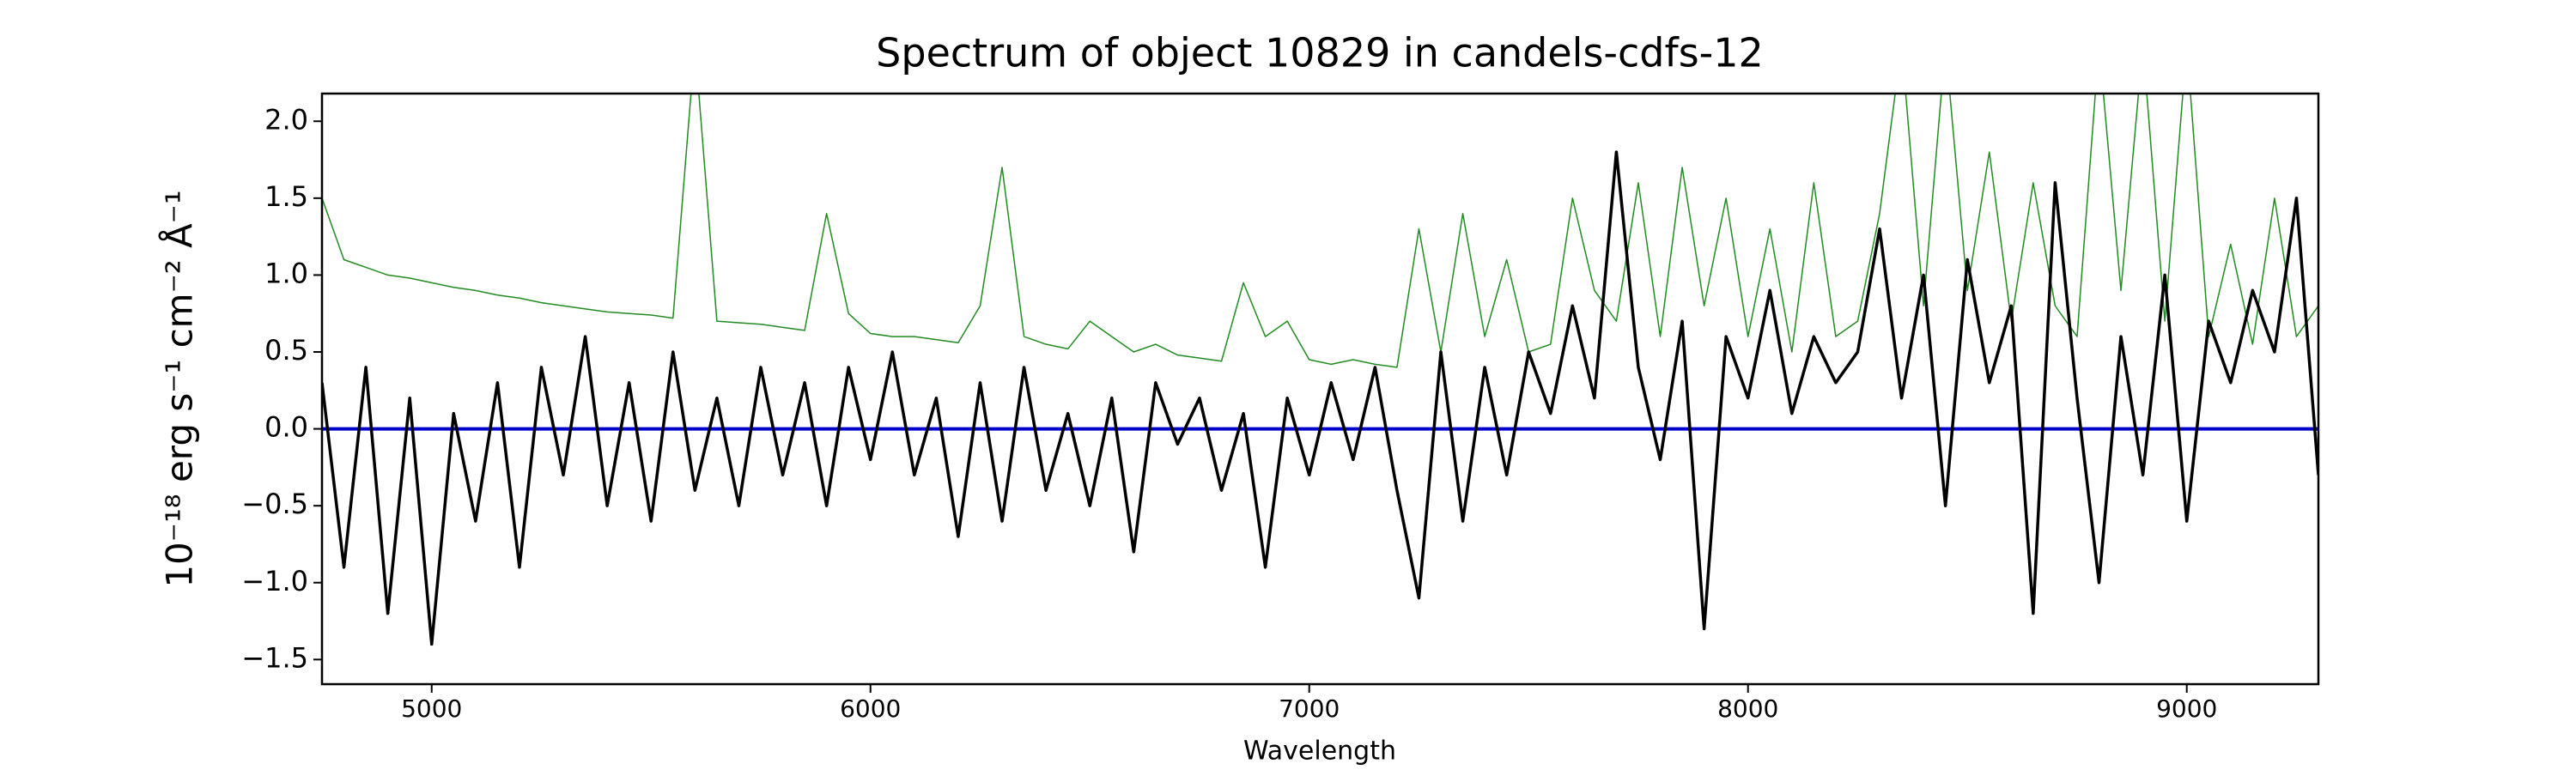 Image resolution: width=2576 pixels, height=776 pixels. I want to click on y-tick-label: −0.5, so click(274, 504).